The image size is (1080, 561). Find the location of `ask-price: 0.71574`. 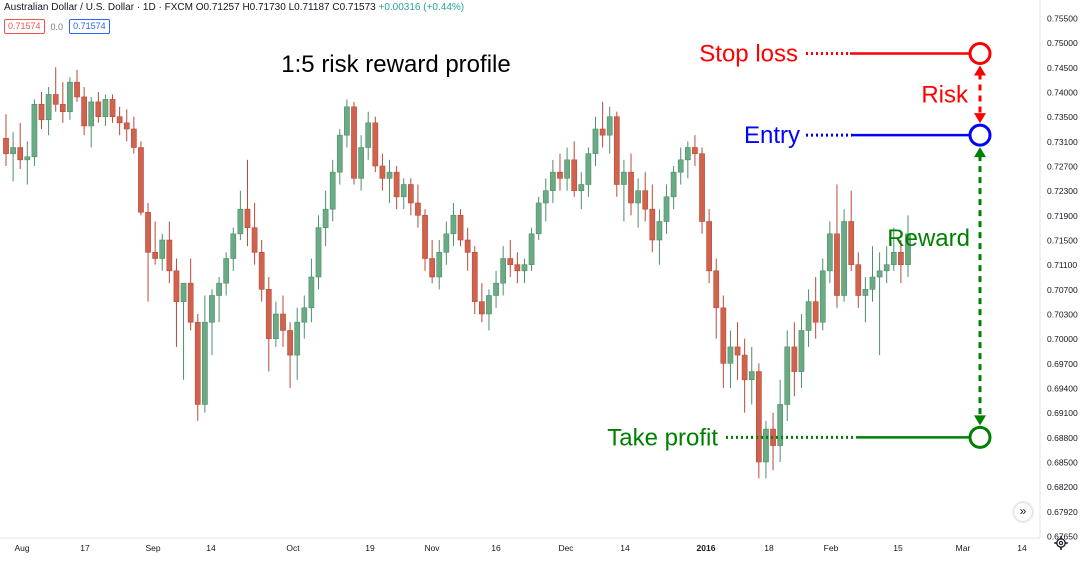

ask-price: 0.71574 is located at coordinates (89, 26).